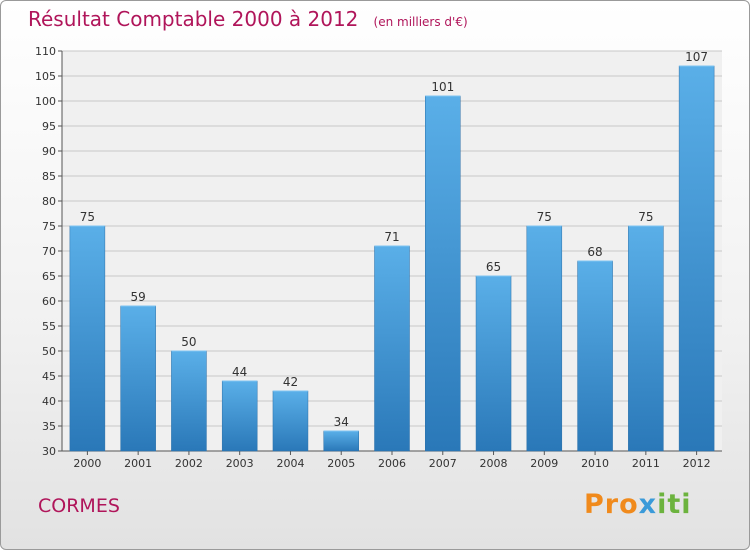 The image size is (750, 550). Describe the element at coordinates (494, 463) in the screenshot. I see `x-tick-label: 2008` at that location.